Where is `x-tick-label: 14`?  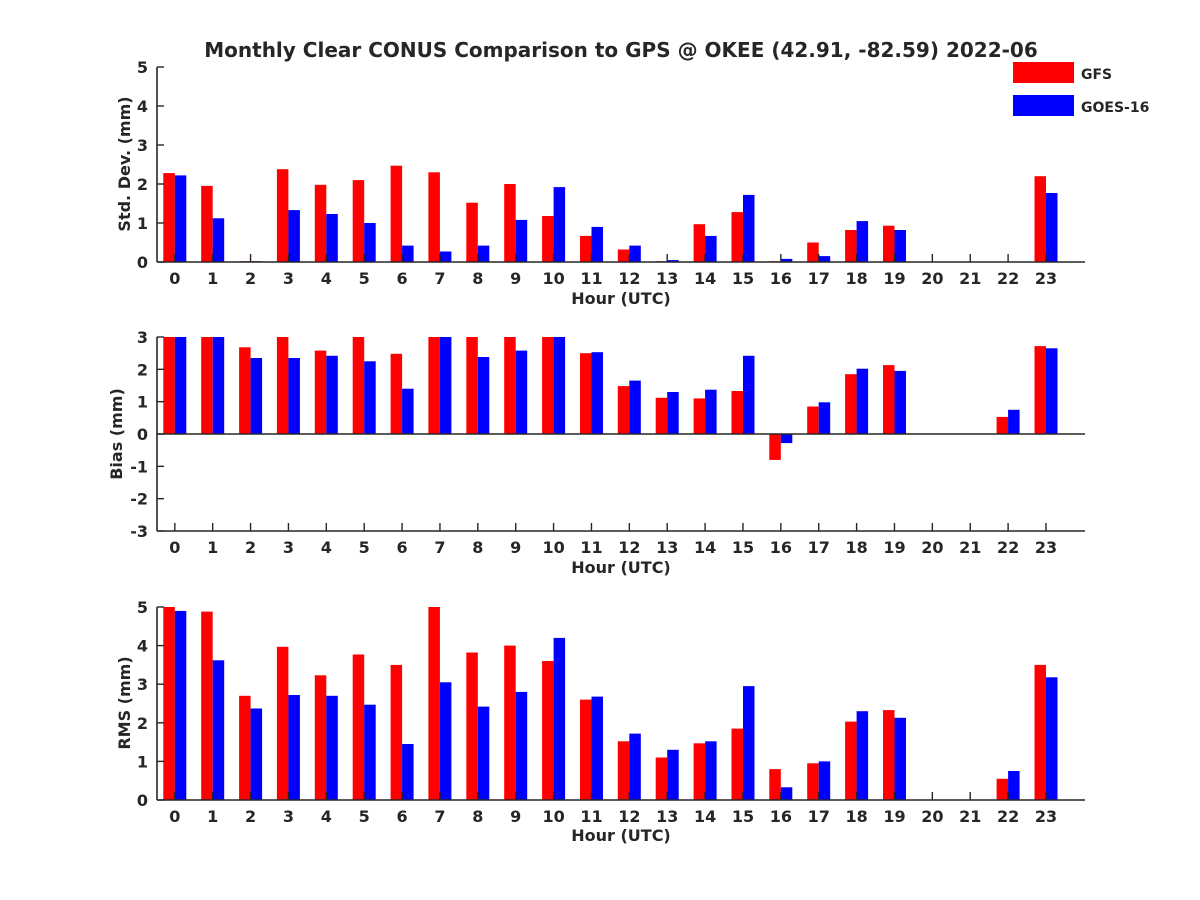
x-tick-label: 14 is located at coordinates (705, 547).